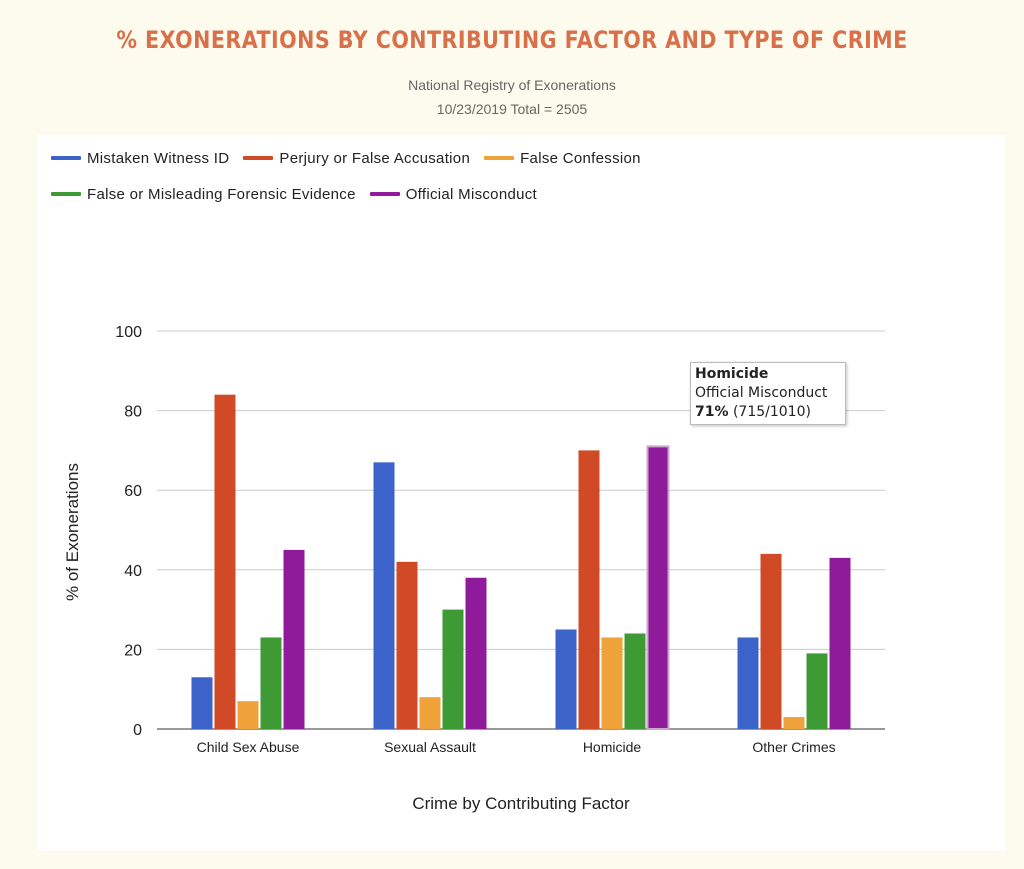  I want to click on legend-label: False or Misleading Forensic Evidence, so click(221, 194).